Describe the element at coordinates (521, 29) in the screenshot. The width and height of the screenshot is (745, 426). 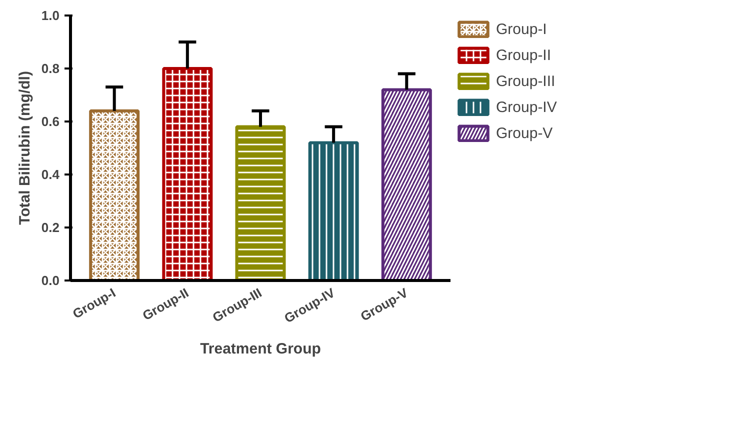
I see `legend-label: Group-I` at that location.